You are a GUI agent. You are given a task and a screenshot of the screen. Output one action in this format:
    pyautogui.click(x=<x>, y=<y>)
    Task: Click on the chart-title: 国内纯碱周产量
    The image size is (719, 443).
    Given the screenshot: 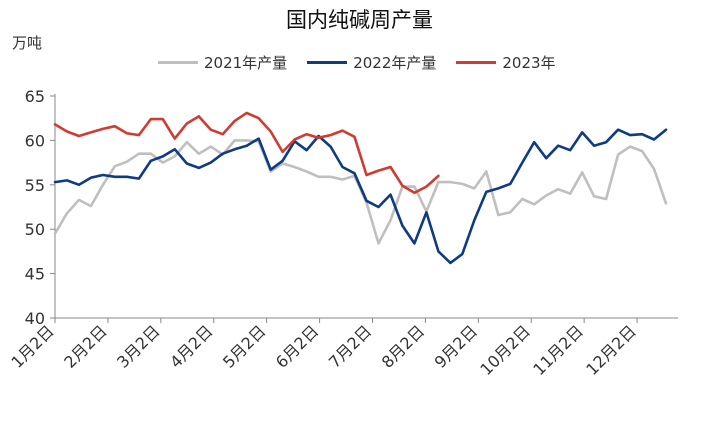 What is the action you would take?
    pyautogui.click(x=359, y=20)
    